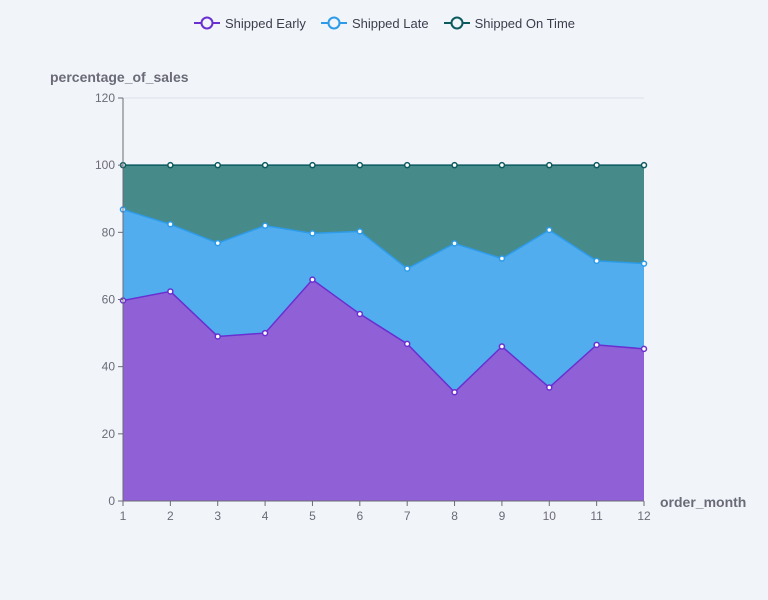 Image resolution: width=768 pixels, height=600 pixels. Describe the element at coordinates (109, 434) in the screenshot. I see `y-tick-label: 20` at that location.